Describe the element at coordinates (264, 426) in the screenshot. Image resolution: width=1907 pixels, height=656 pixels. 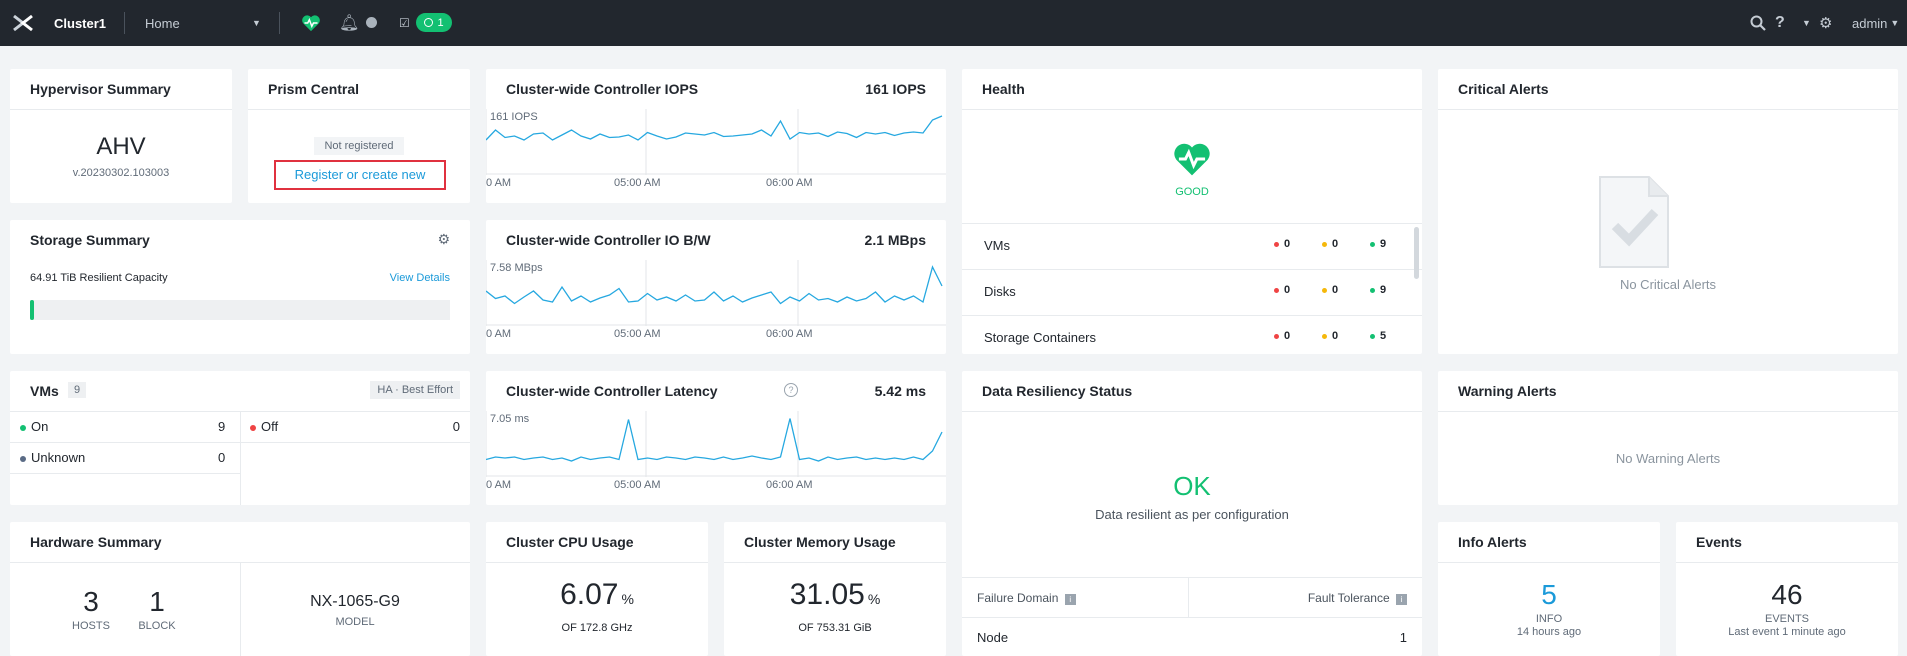
I see `vm-off-row: Off` at that location.